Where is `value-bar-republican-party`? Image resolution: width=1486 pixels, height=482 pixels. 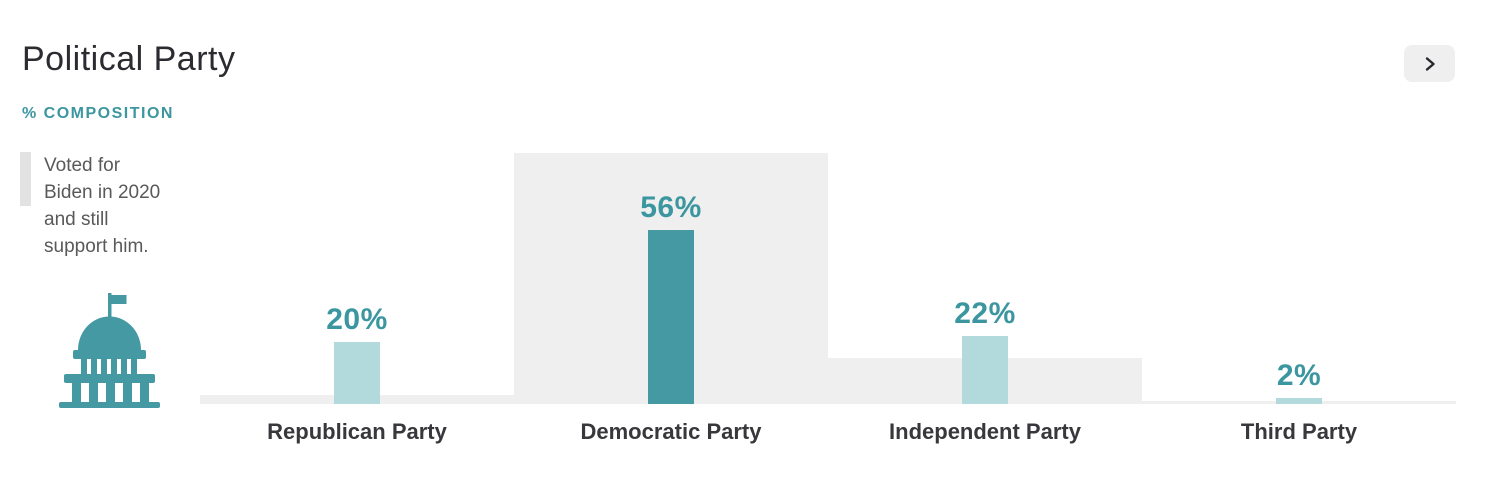
value-bar-republican-party is located at coordinates (357, 373).